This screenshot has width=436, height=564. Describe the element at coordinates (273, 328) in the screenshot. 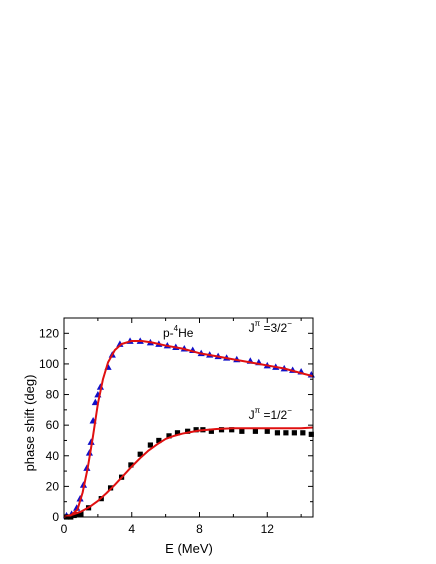

I see `annotation-part: =3/2` at that location.